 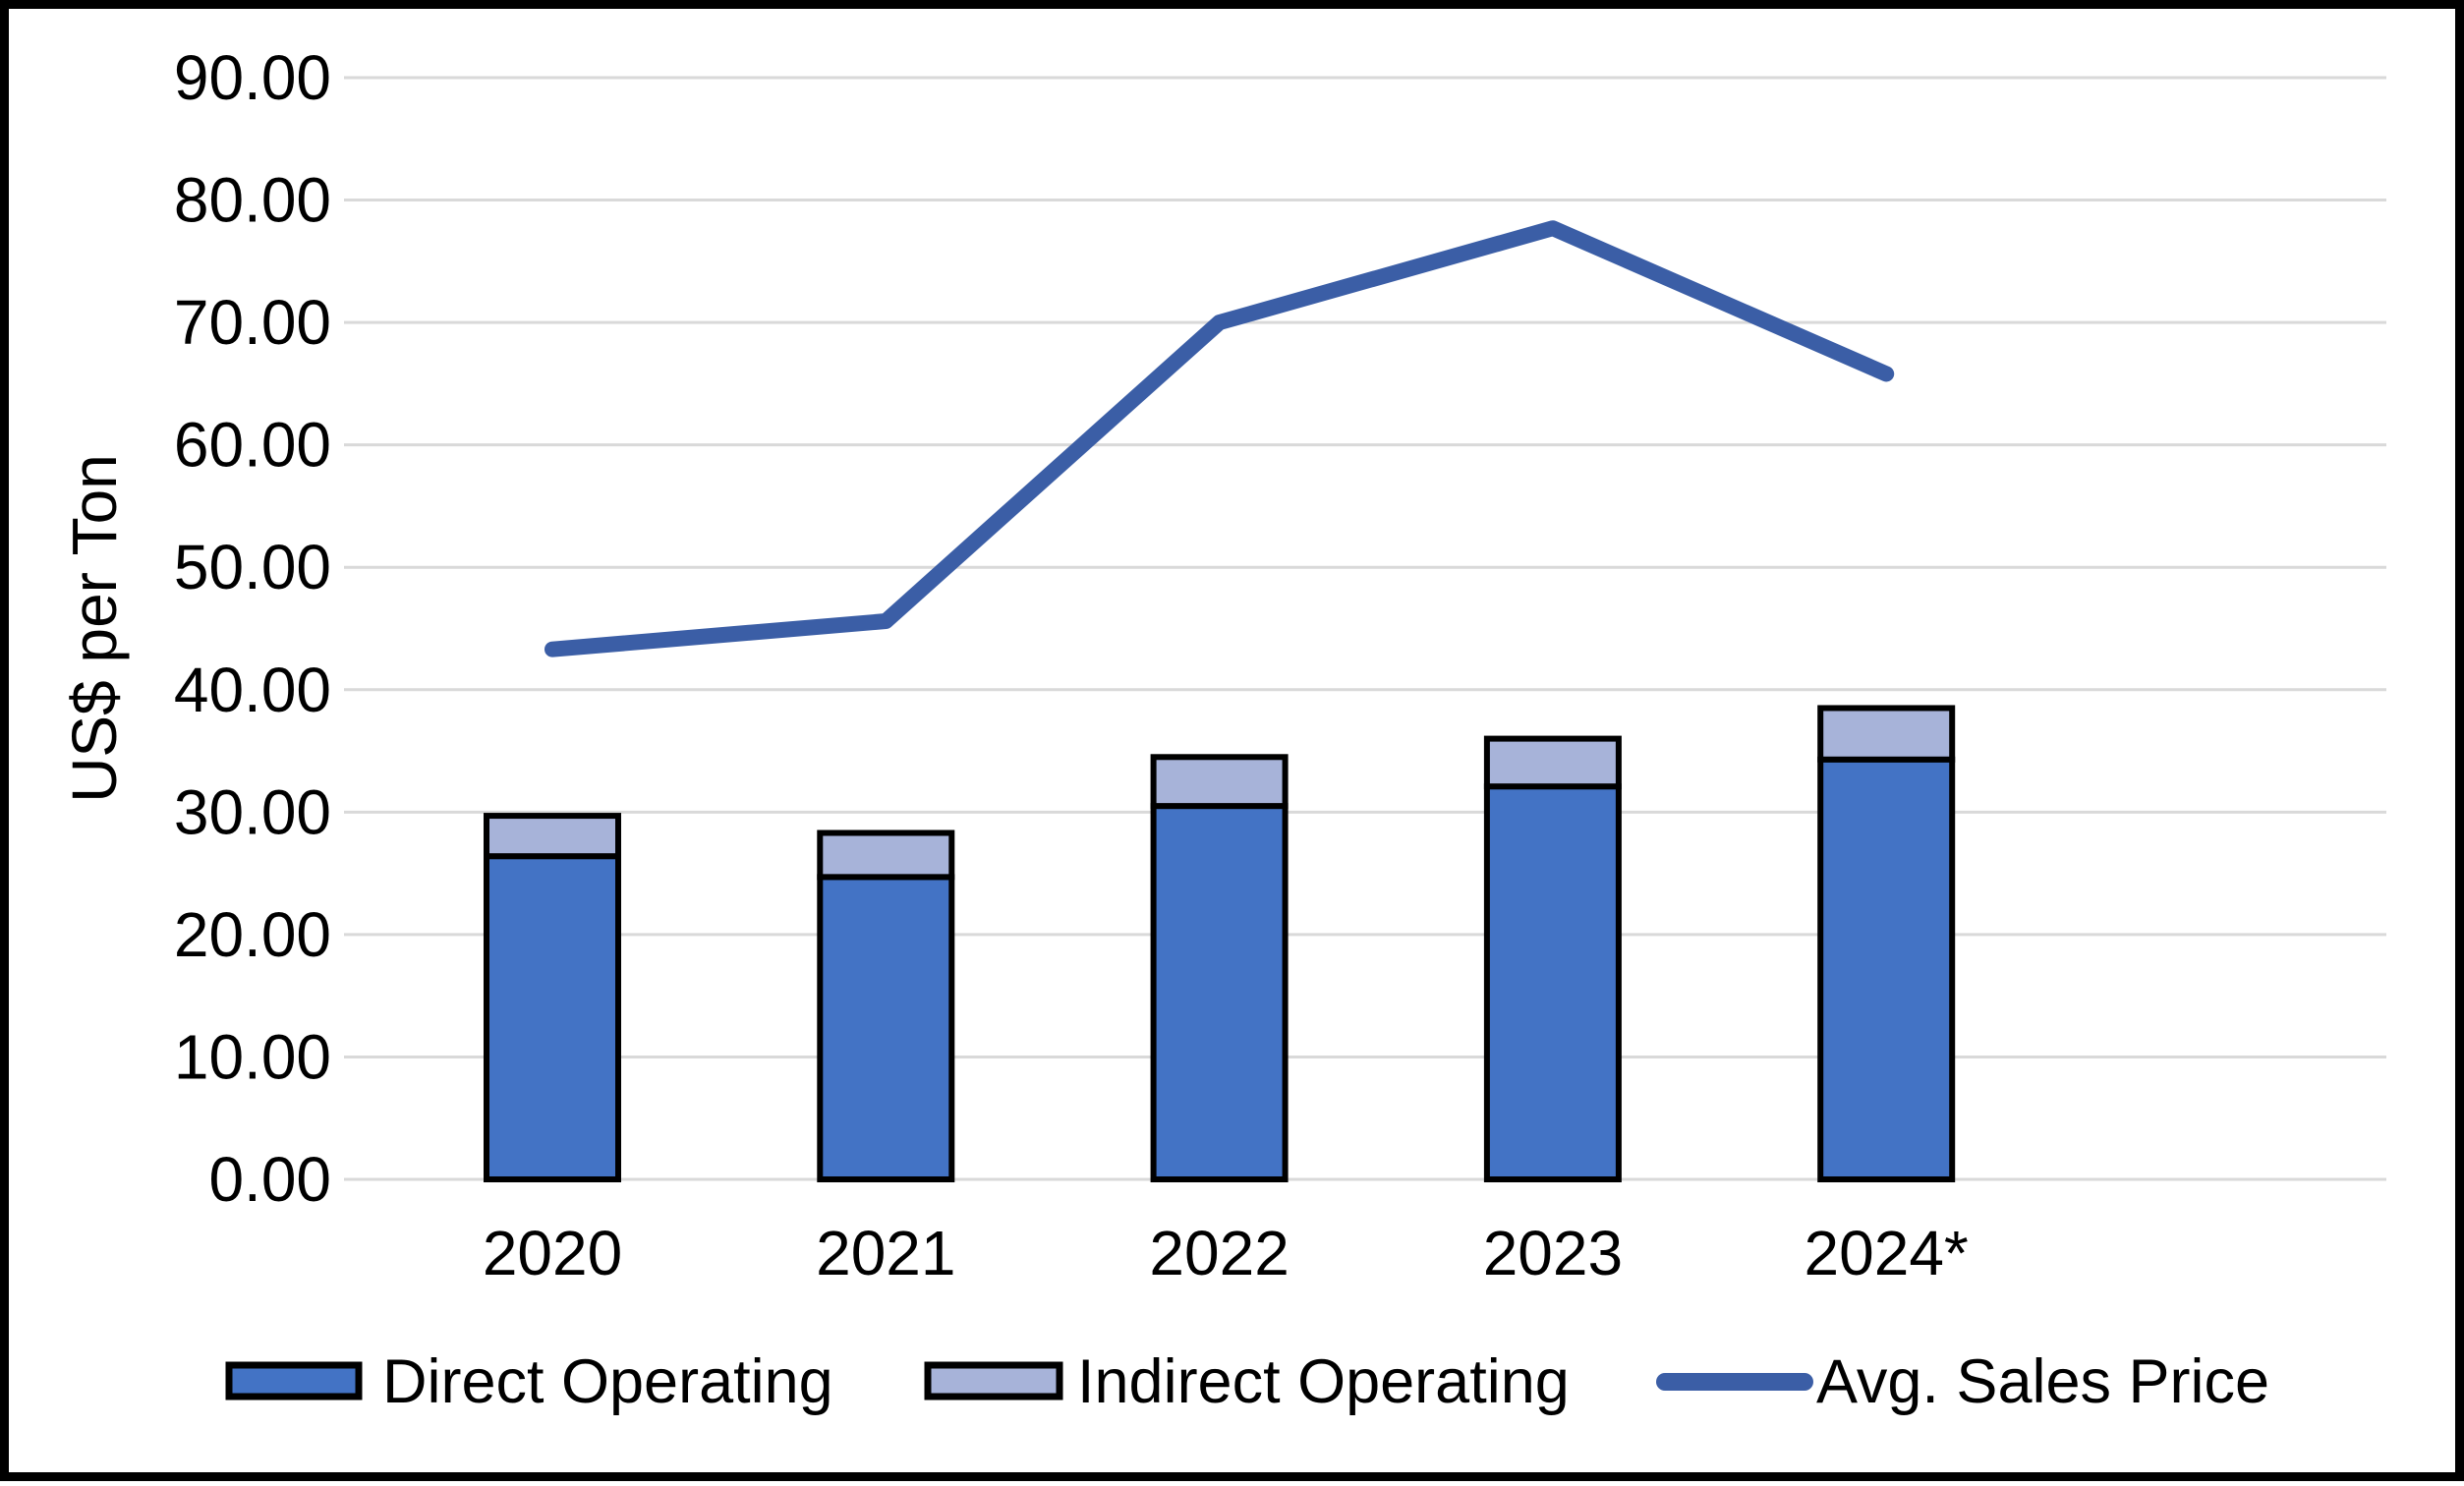 I want to click on legend-swatch-indirect-operating, so click(x=993, y=1380).